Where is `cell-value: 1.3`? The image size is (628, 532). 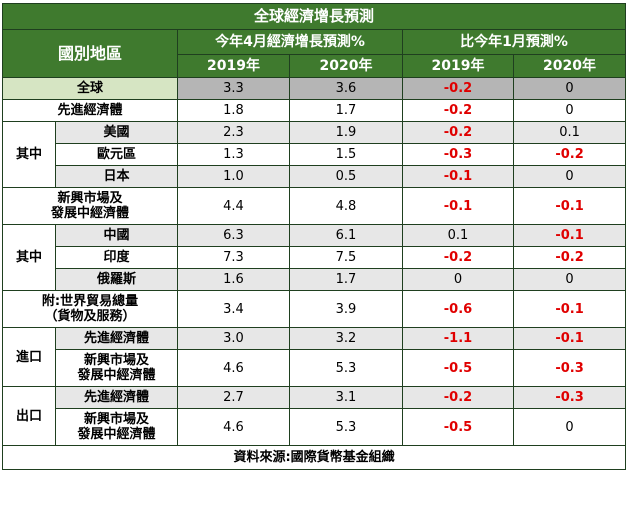 cell-value: 1.3 is located at coordinates (233, 154).